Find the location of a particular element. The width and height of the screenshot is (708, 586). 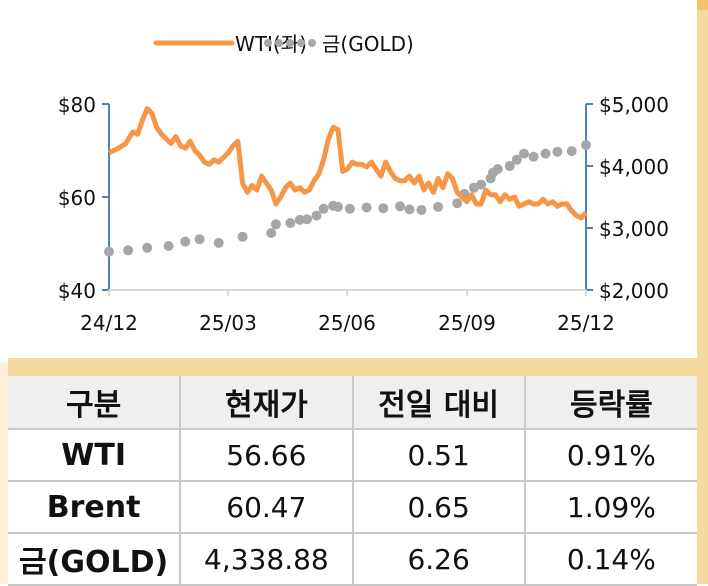

left-axis: $80 $60 $40 is located at coordinates (84, 198).